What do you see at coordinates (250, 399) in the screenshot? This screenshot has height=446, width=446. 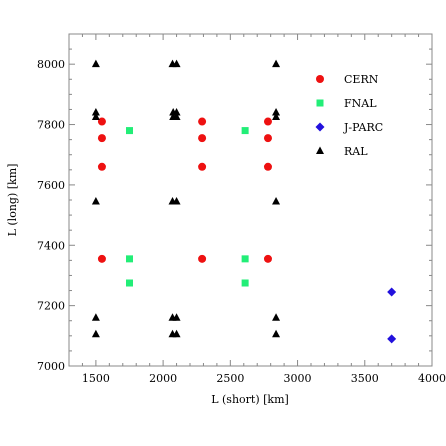 I see `x-axis-label: L (short) [km]` at bounding box center [250, 399].